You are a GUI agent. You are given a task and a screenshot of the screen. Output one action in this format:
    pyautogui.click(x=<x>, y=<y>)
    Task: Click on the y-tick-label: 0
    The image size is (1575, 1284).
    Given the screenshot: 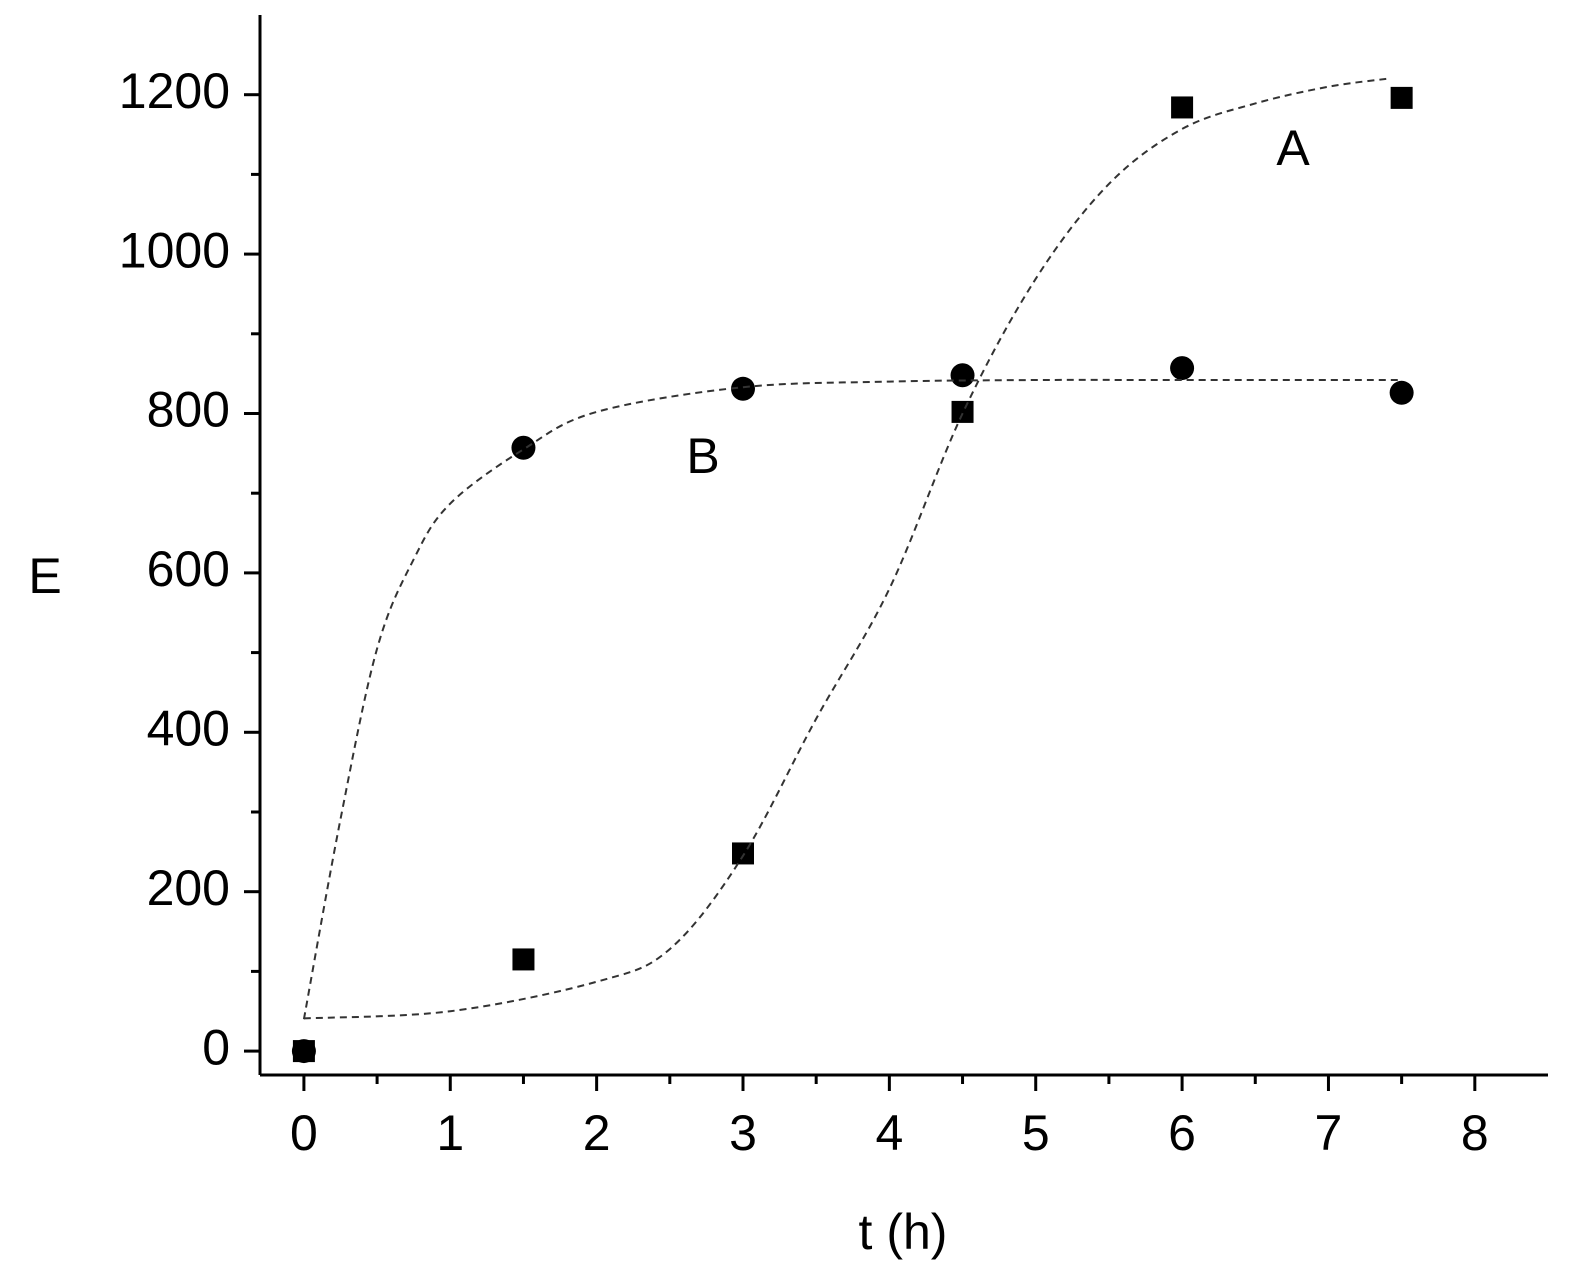 What is the action you would take?
    pyautogui.click(x=216, y=1047)
    